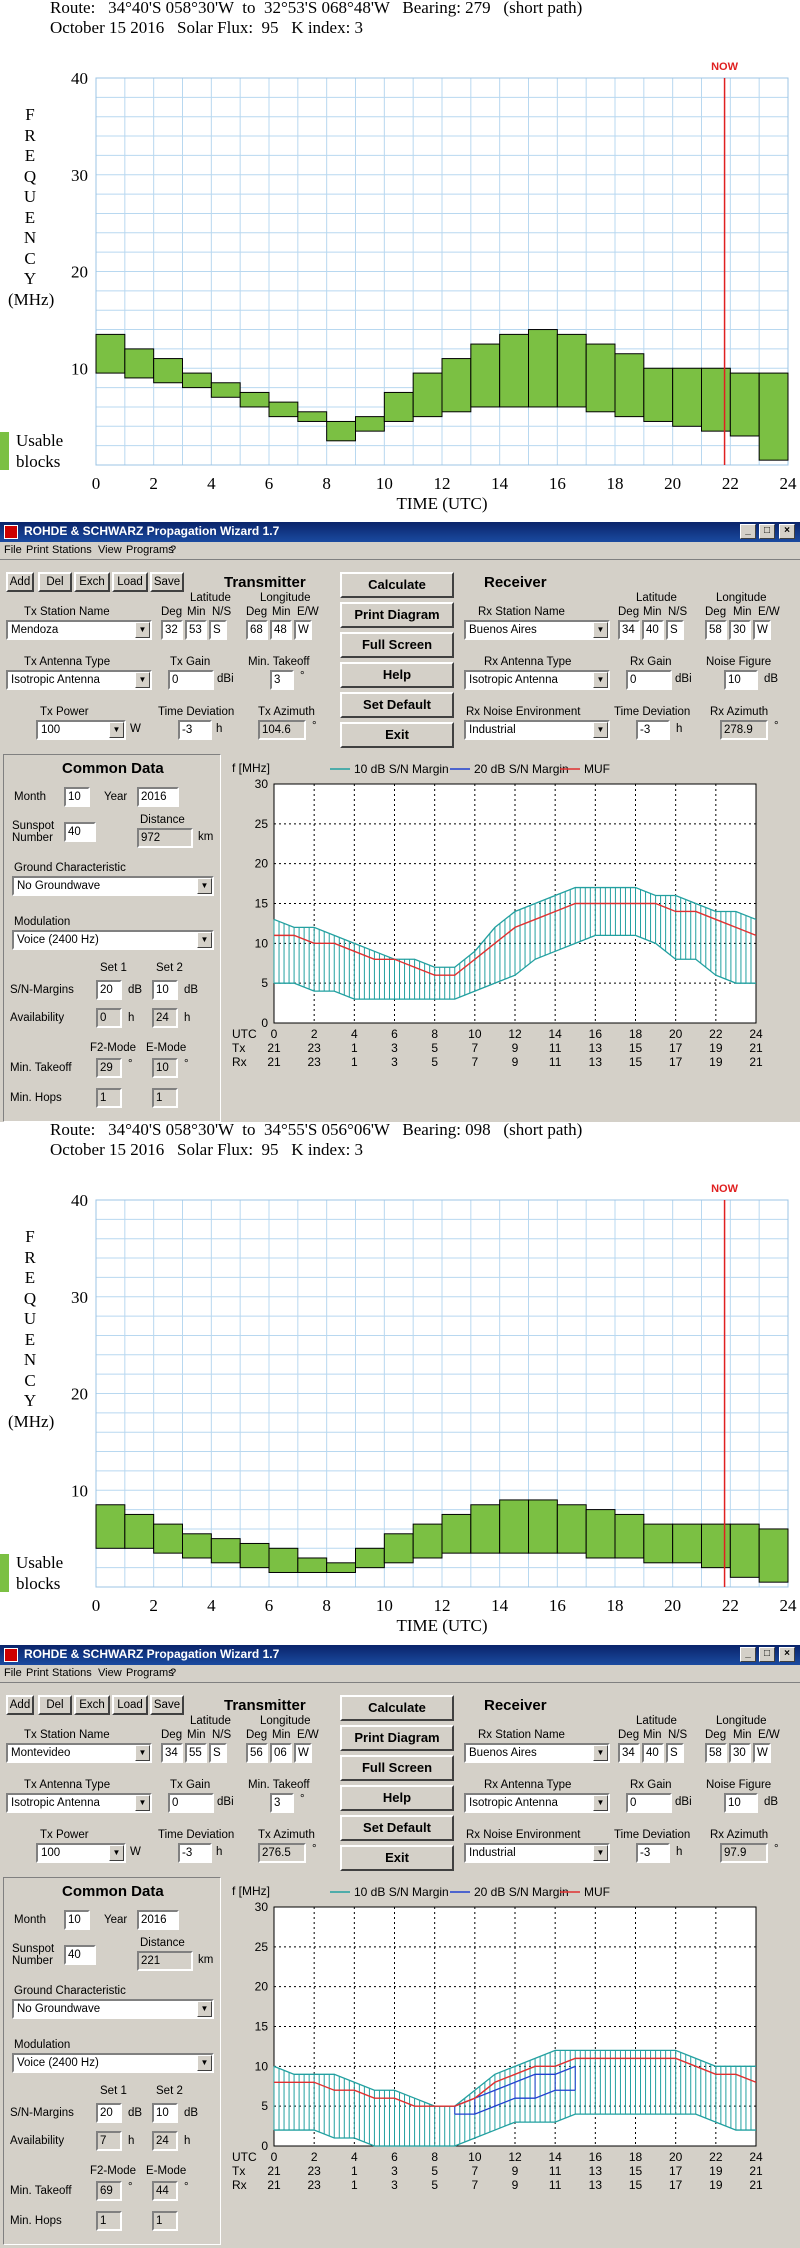 The image size is (800, 2248). I want to click on tx-lon-min-input: 48, so click(281, 630).